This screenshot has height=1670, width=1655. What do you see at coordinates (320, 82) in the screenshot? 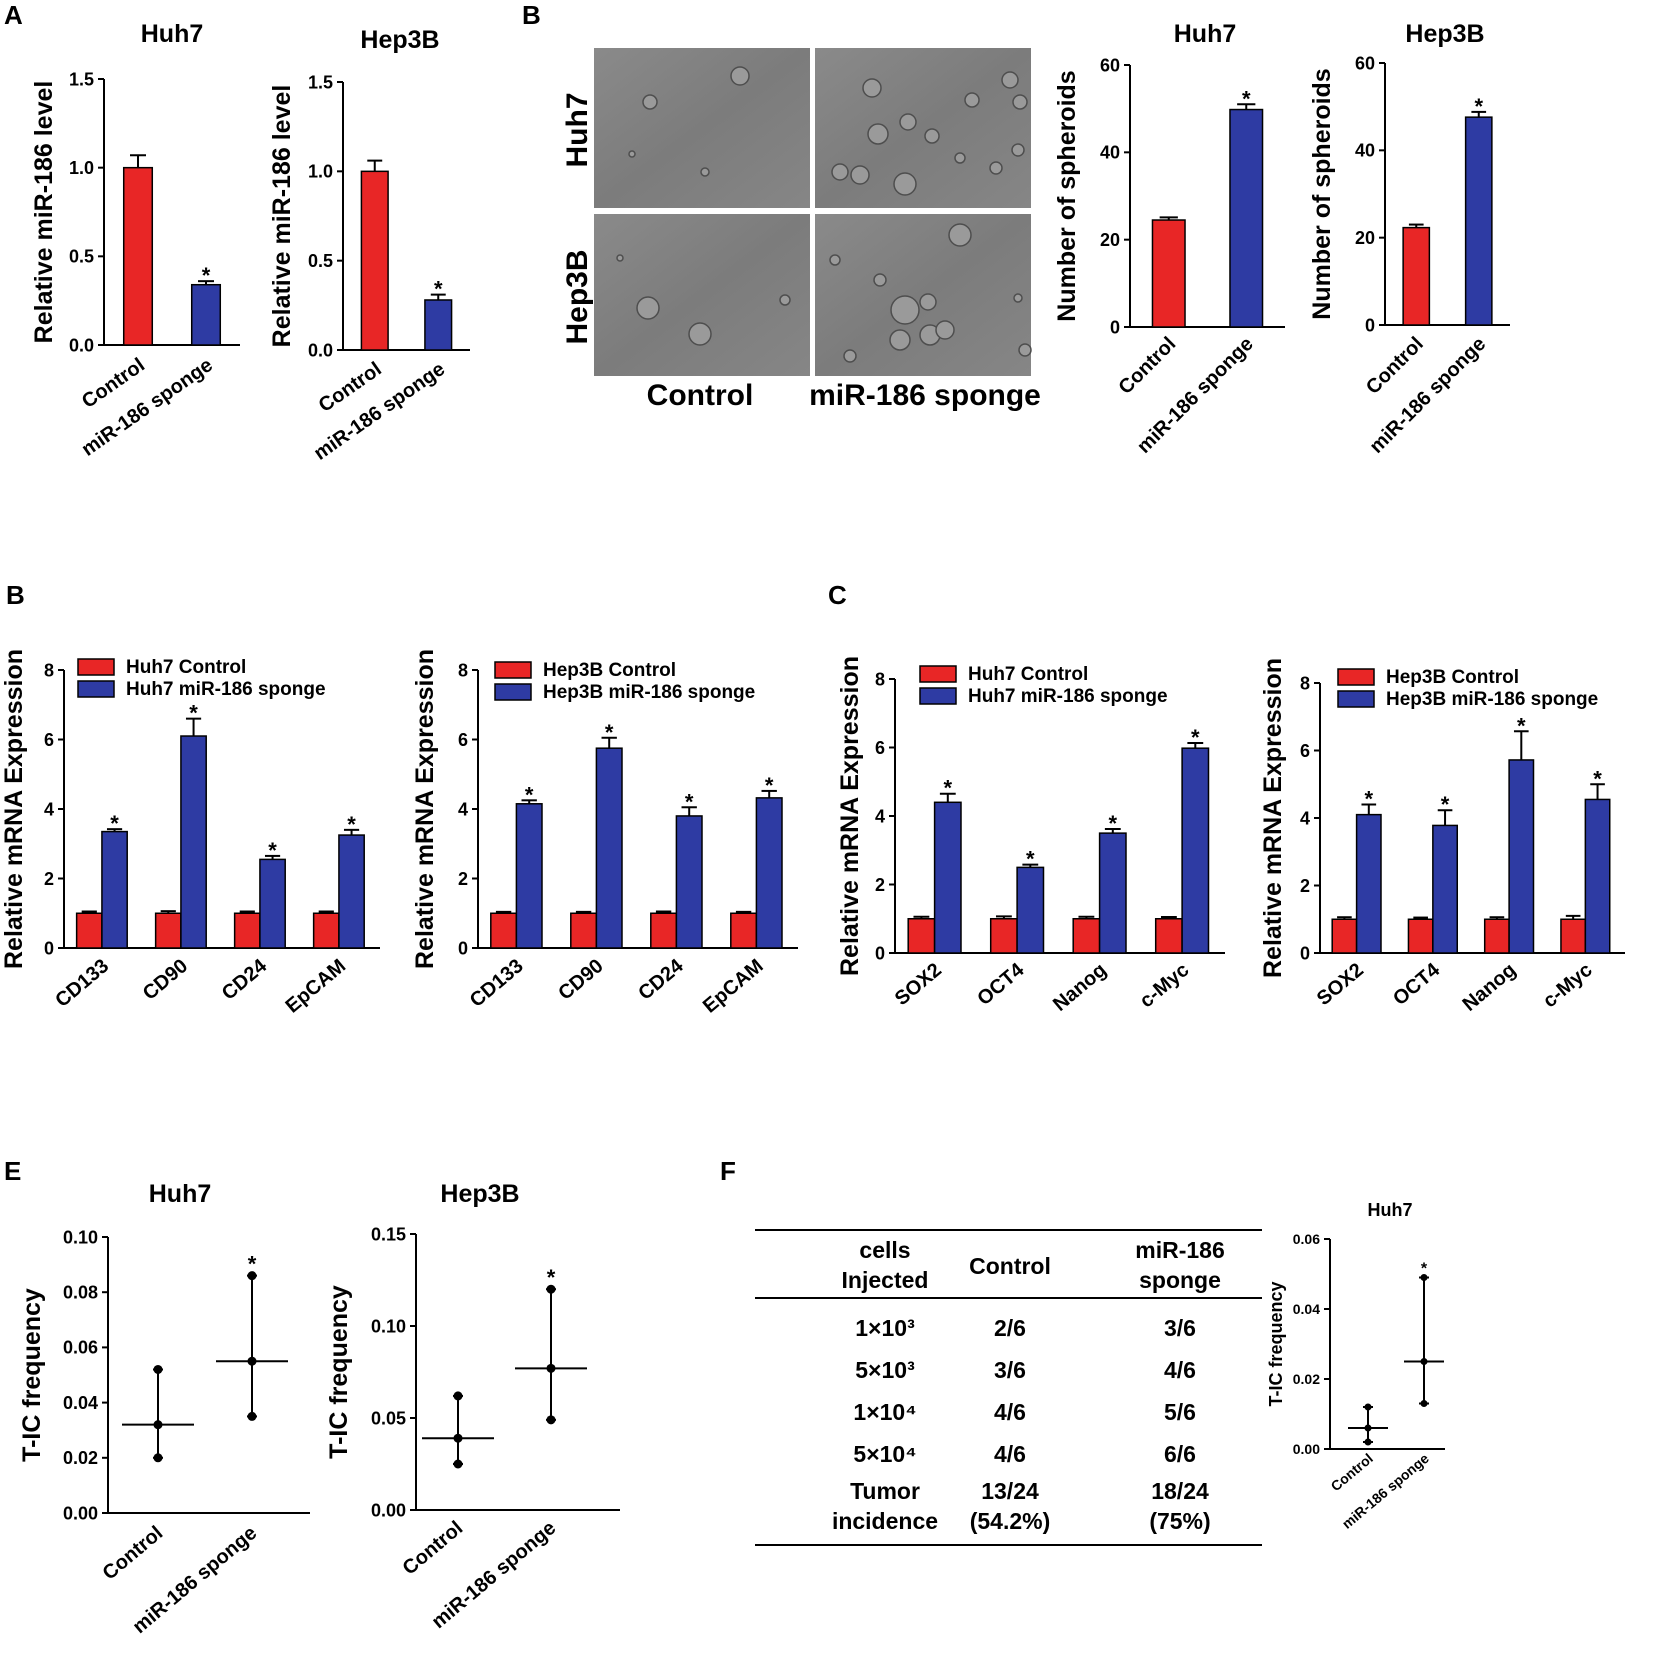
I see `y-tick-label: 1.5` at bounding box center [320, 82].